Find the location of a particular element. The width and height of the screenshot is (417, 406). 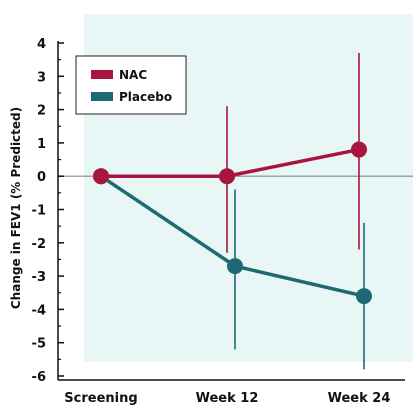

y-tick-label: -5 is located at coordinates (39, 344).